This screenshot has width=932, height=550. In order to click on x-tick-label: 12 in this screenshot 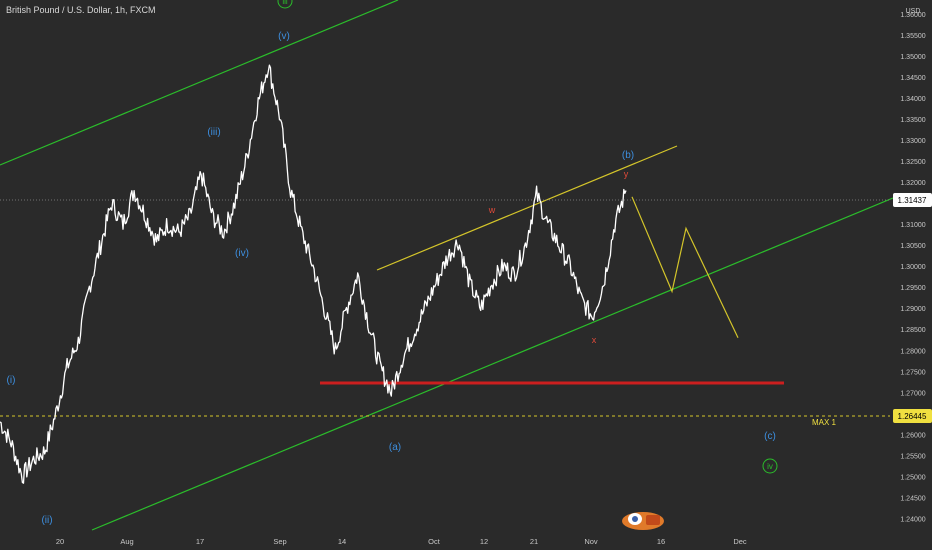, I will do `click(484, 541)`.